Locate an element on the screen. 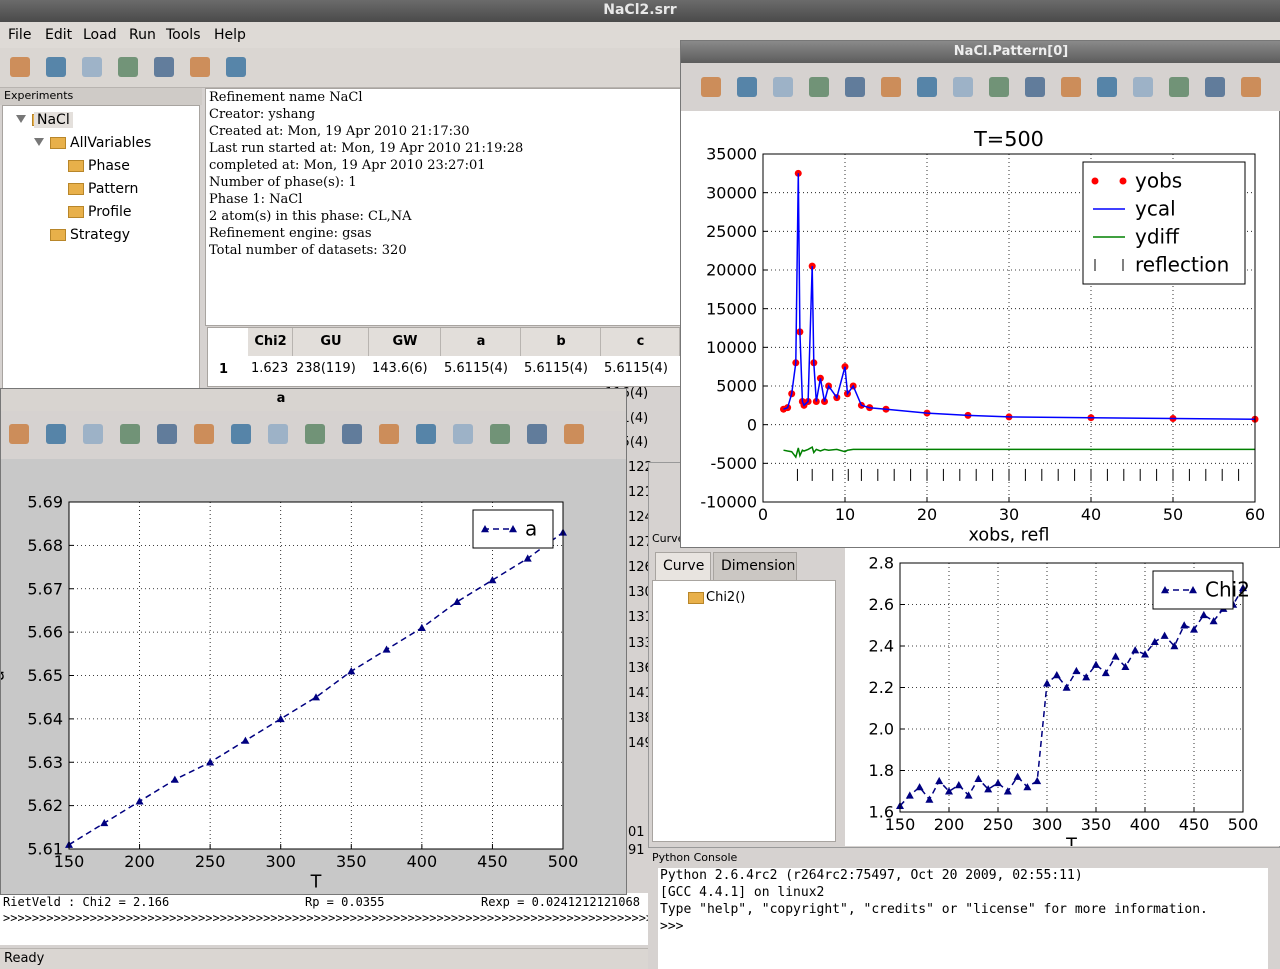 The image size is (1280, 969). x-tick-label: 500 is located at coordinates (1243, 824).